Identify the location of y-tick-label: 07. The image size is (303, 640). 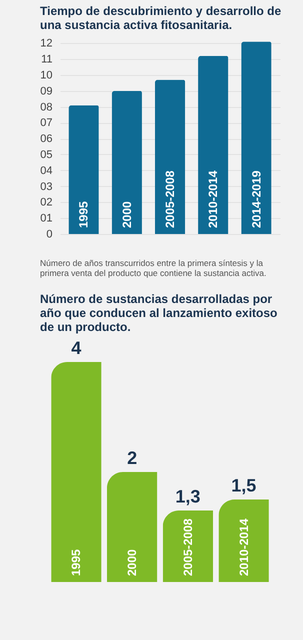
(46, 123).